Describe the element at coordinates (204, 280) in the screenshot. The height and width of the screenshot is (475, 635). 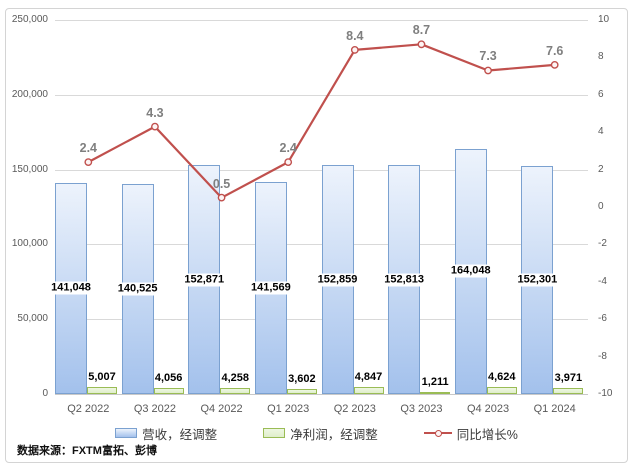
I see `revenue-value-label: 152,871` at that location.